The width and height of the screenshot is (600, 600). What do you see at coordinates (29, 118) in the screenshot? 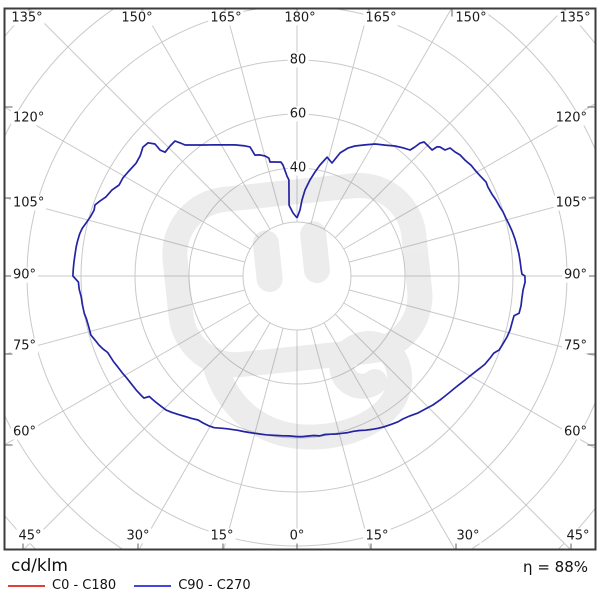
I see `angle-label-left: 120°` at bounding box center [29, 118].